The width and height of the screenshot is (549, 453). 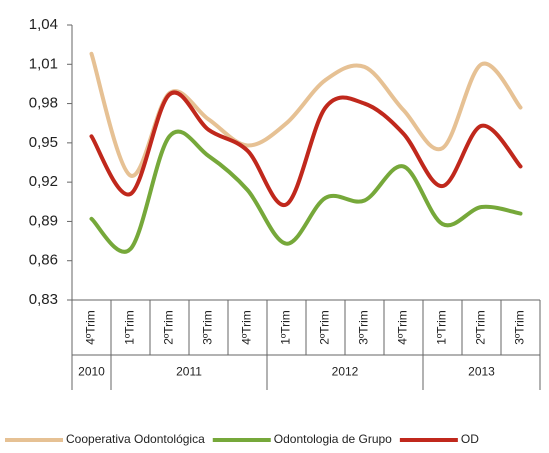 I want to click on y-tick-label: 1,04, so click(x=43, y=24).